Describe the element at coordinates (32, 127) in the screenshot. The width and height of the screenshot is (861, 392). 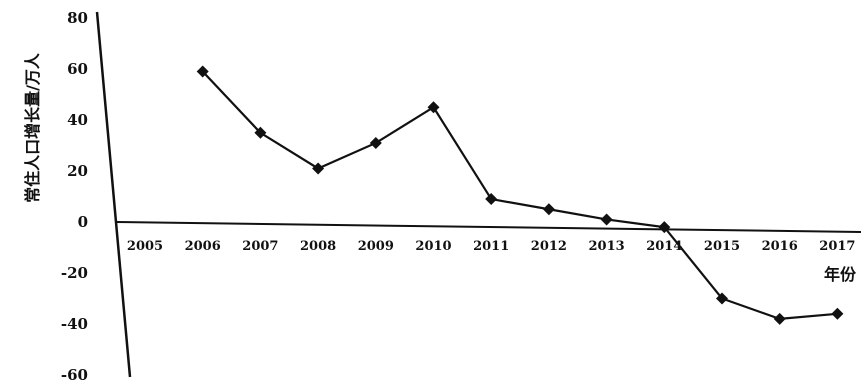
I see `y-axis-title: 常住人口增长量/万人` at that location.